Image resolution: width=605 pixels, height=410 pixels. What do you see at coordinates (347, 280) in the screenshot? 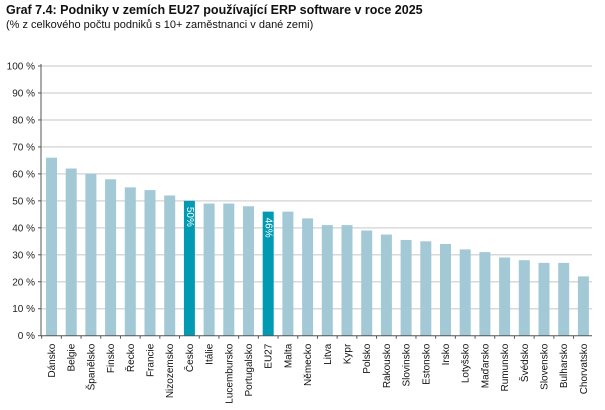
I see `bar-kypr` at bounding box center [347, 280].